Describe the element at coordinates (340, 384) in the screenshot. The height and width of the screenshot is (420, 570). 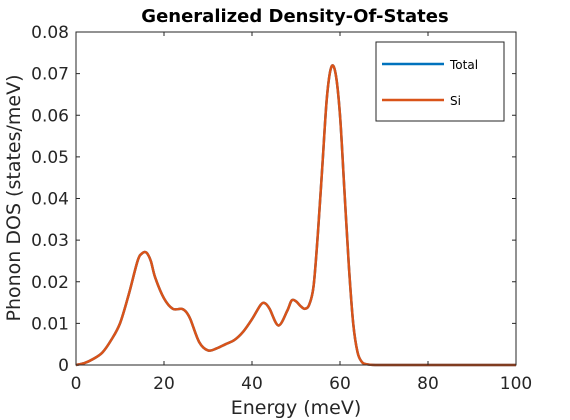
I see `x-tick-label: 60` at that location.